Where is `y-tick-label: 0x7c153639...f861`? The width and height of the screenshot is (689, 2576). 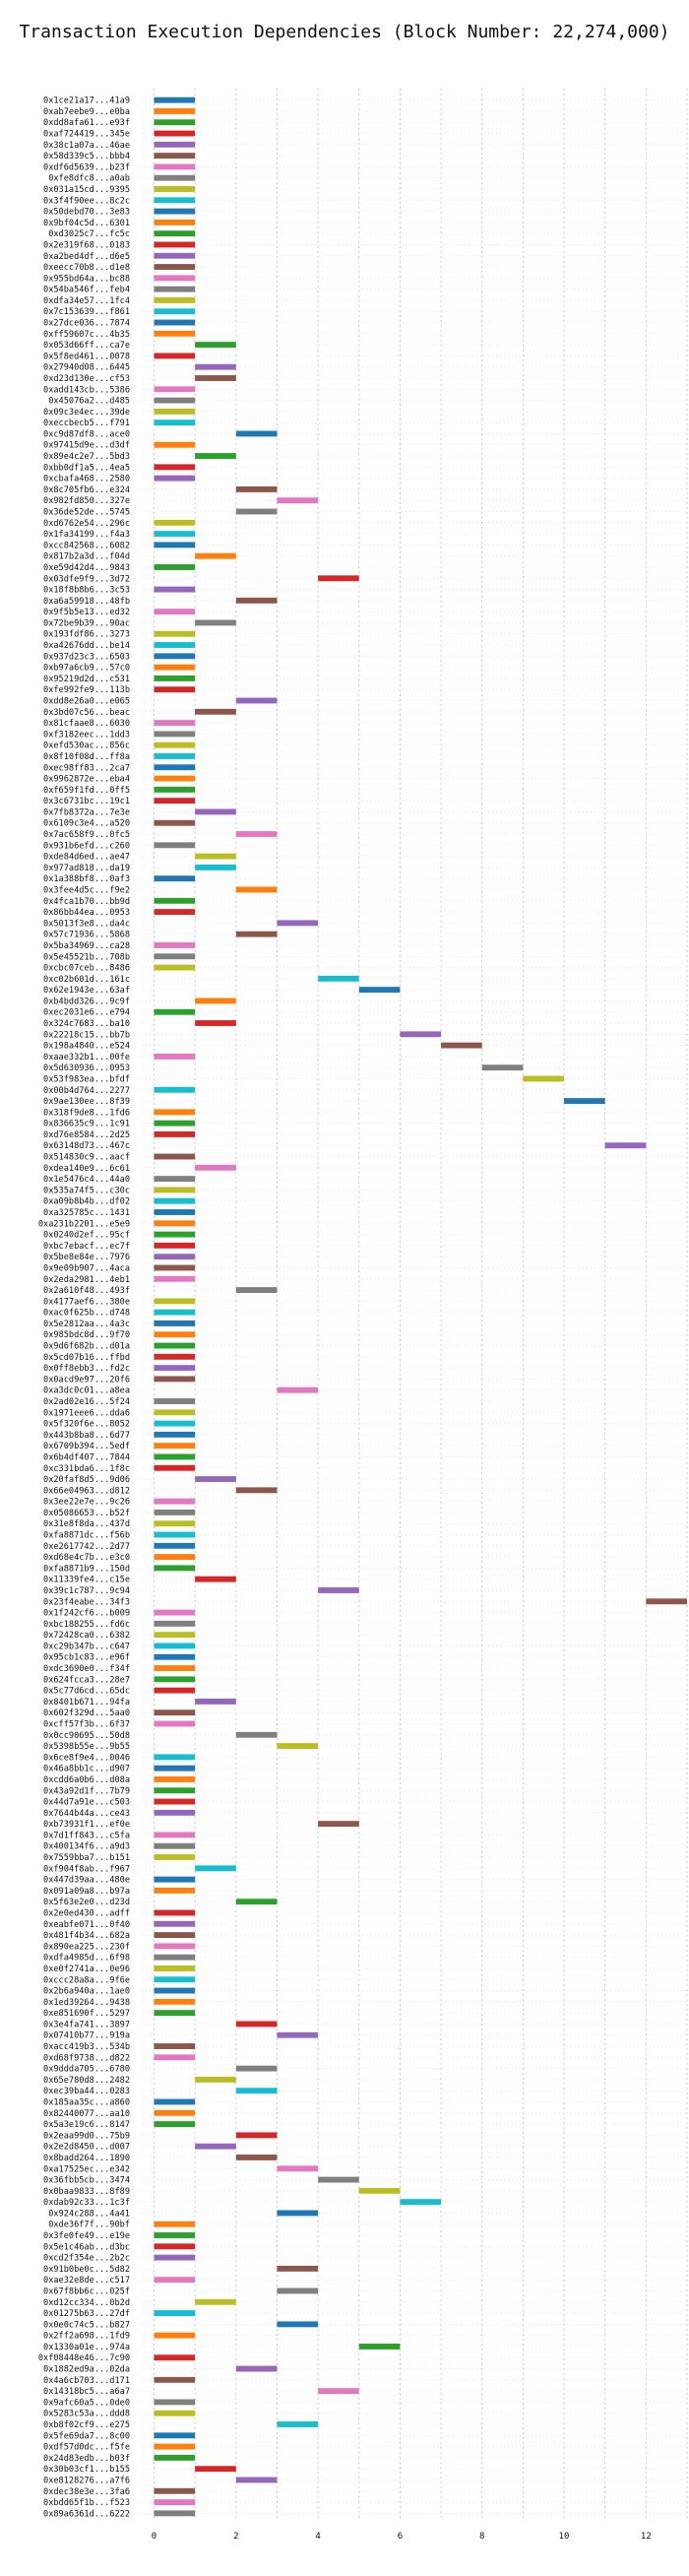
y-tick-label: 0x7c153639...f861 is located at coordinates (87, 312).